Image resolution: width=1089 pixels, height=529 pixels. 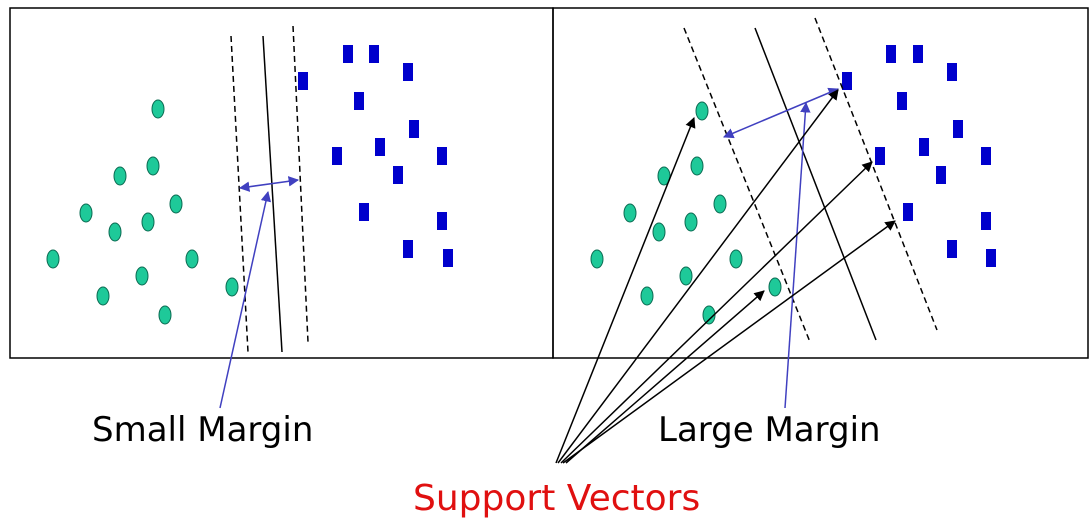 I want to click on small-margin-pointer, so click(x=245, y=299).